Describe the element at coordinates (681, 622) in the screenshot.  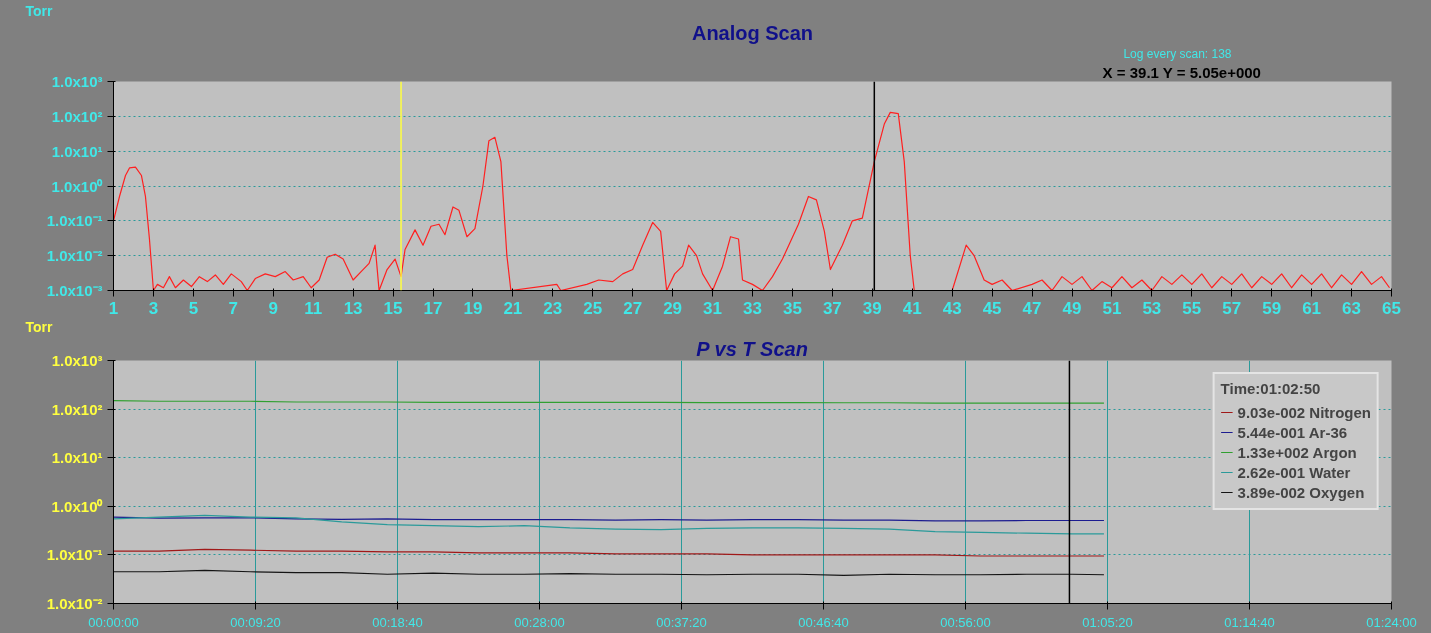
I see `x-tick-label: 00:37:20` at that location.